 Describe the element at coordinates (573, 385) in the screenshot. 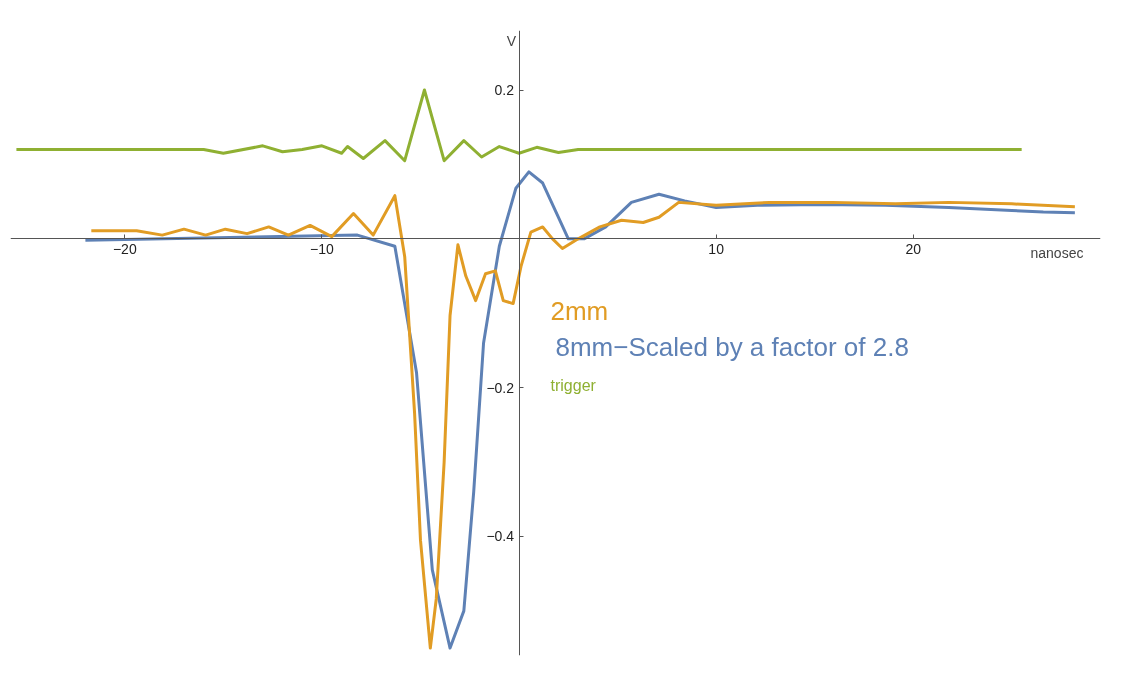

I see `text: trigger` at that location.